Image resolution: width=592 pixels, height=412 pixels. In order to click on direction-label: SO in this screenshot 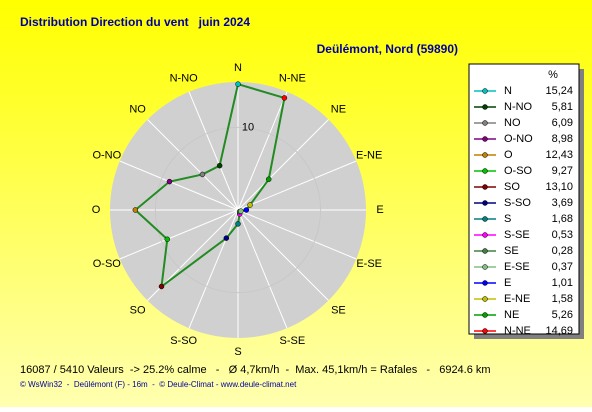, I will do `click(138, 310)`.